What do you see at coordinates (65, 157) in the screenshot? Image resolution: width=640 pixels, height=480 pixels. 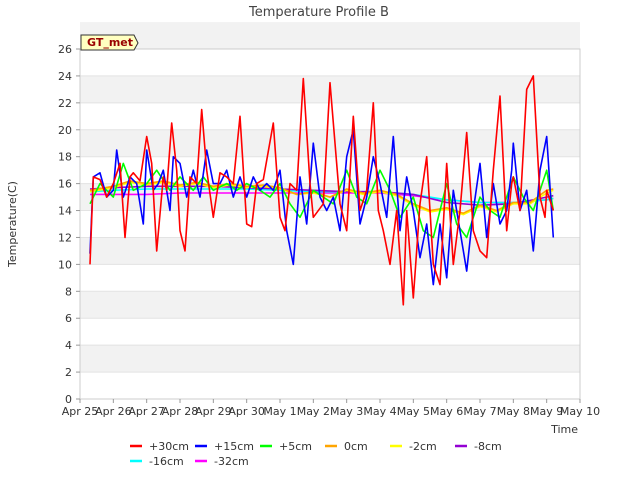 I see `y-tick-label: 18` at bounding box center [65, 157].